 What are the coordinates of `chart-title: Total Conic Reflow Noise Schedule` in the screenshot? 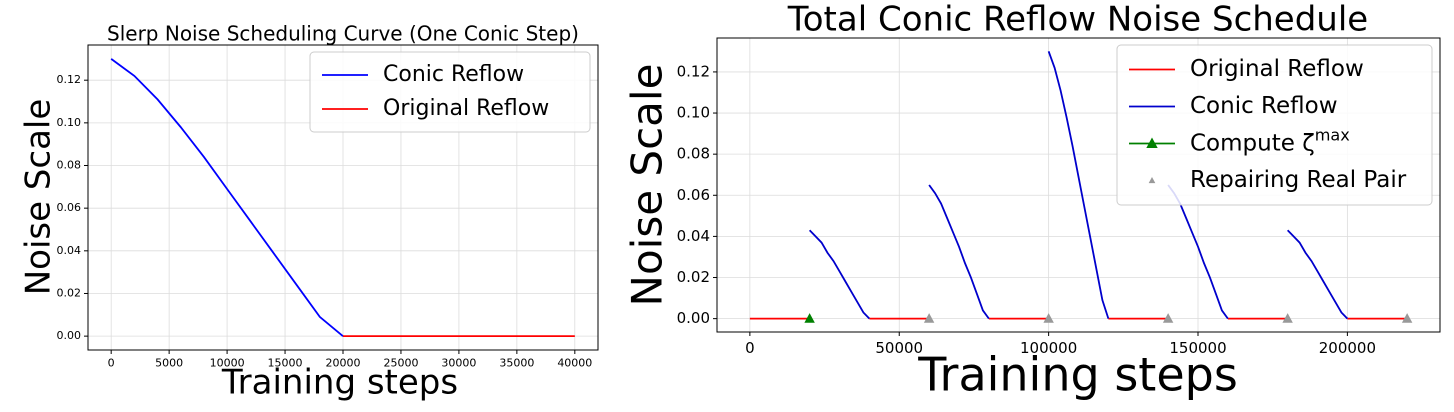 It's located at (1077, 20).